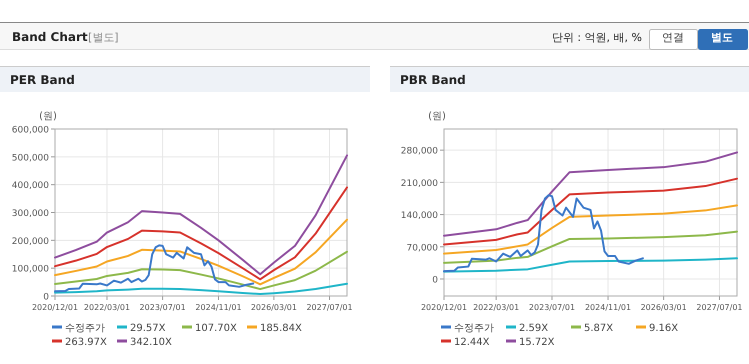  I want to click on legend-label: 107.70X, so click(216, 328).